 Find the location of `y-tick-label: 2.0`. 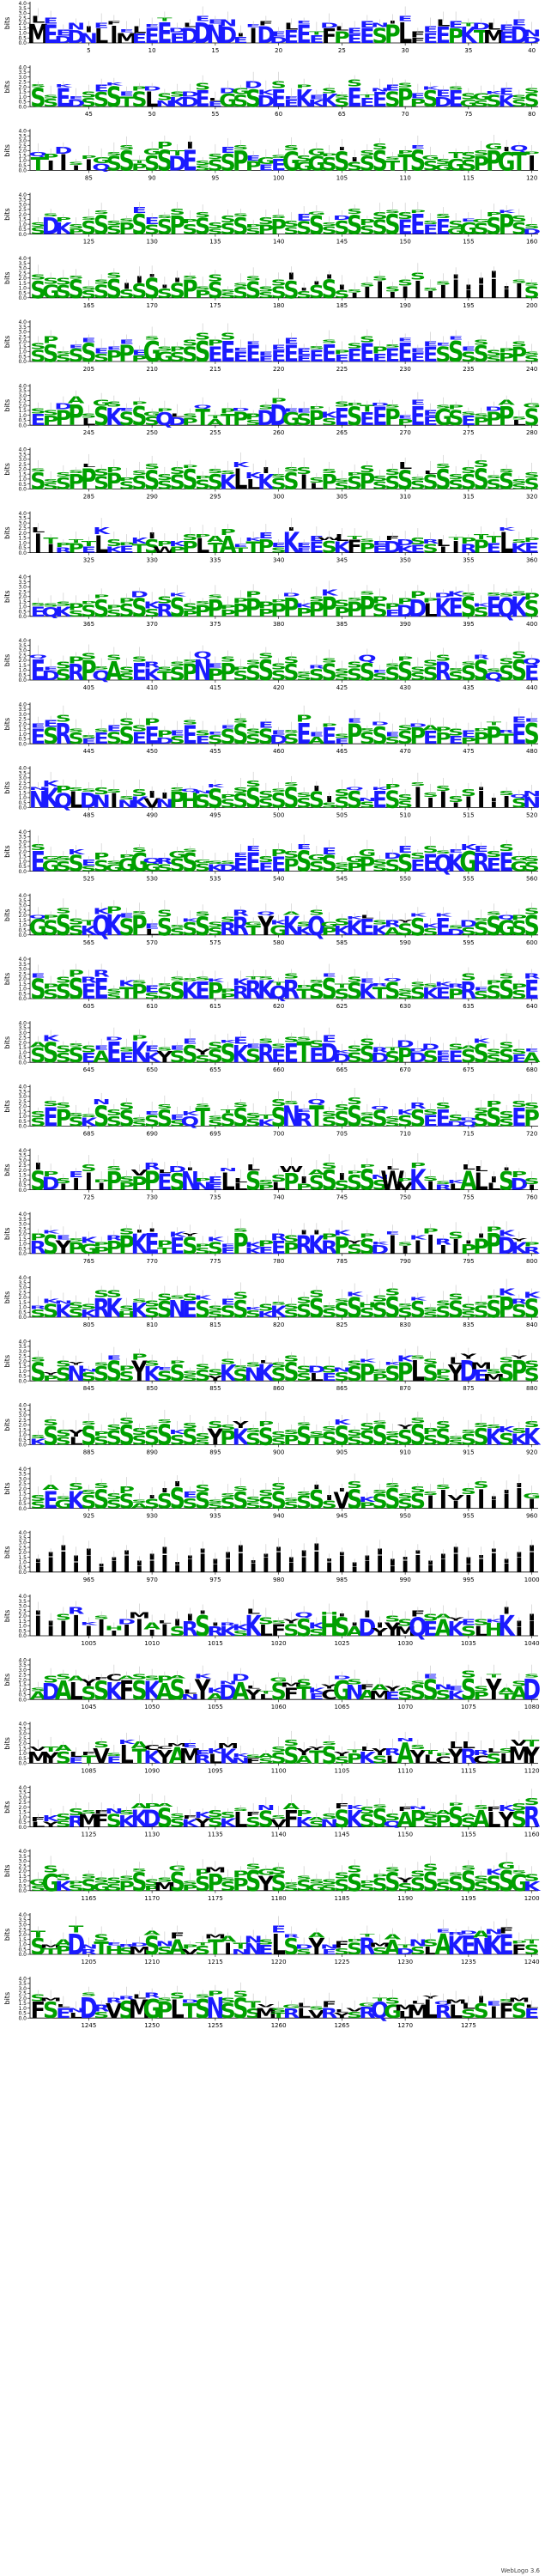

y-tick-label: 2.0 is located at coordinates (22, 534).